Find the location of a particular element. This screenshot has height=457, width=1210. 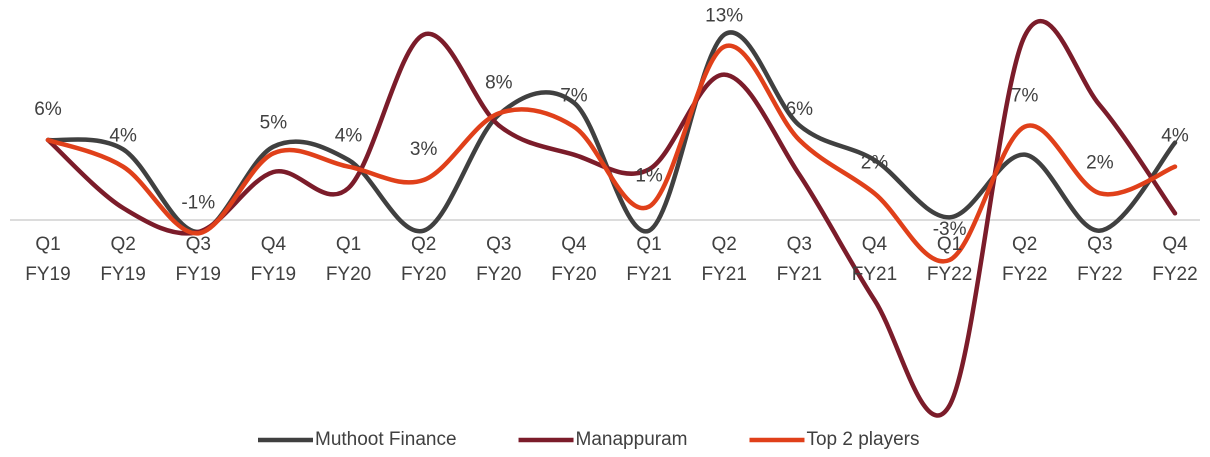

data-label: 13% is located at coordinates (724, 16).